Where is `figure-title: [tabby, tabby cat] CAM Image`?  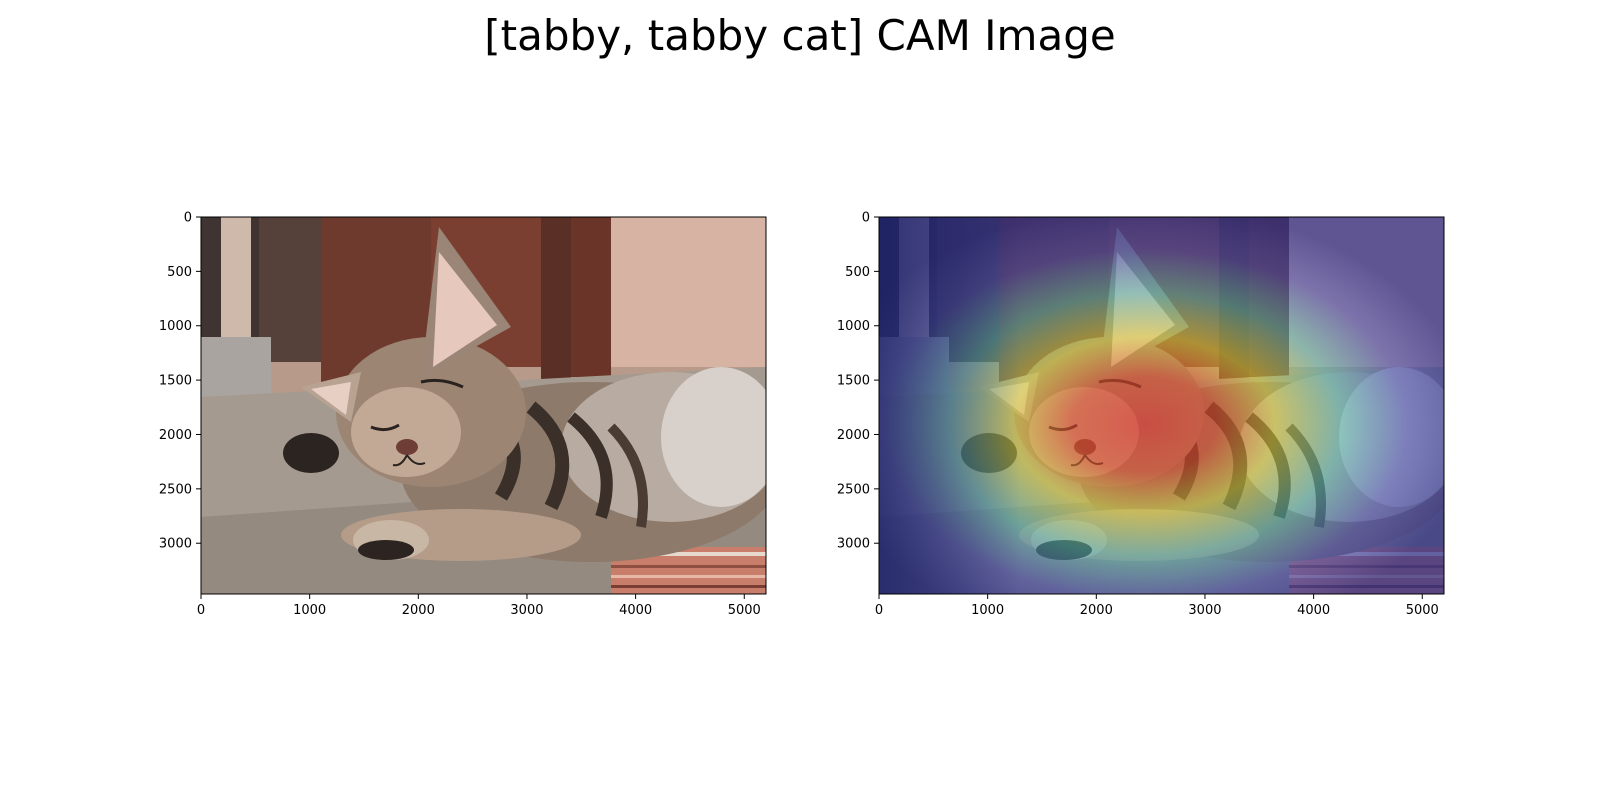
figure-title: [tabby, tabby cat] CAM Image is located at coordinates (800, 35).